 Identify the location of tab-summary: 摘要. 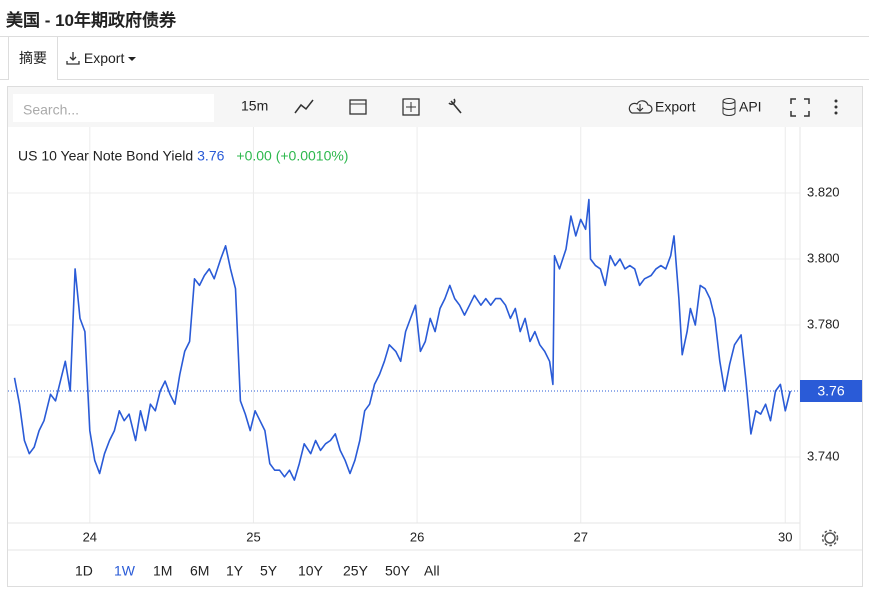
(33, 58).